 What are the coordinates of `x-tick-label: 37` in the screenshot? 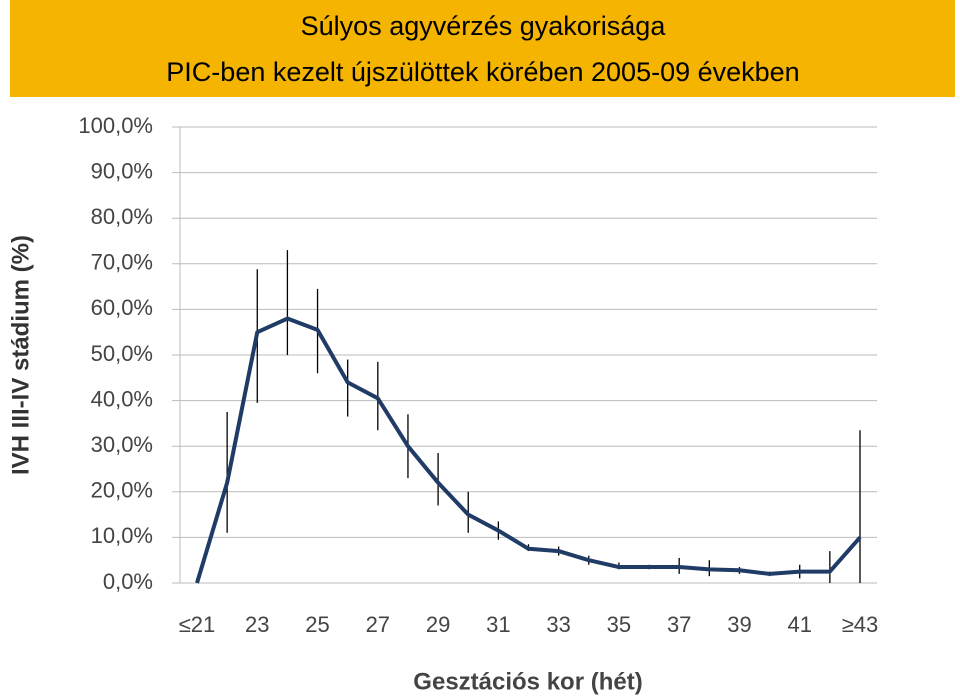 It's located at (679, 624).